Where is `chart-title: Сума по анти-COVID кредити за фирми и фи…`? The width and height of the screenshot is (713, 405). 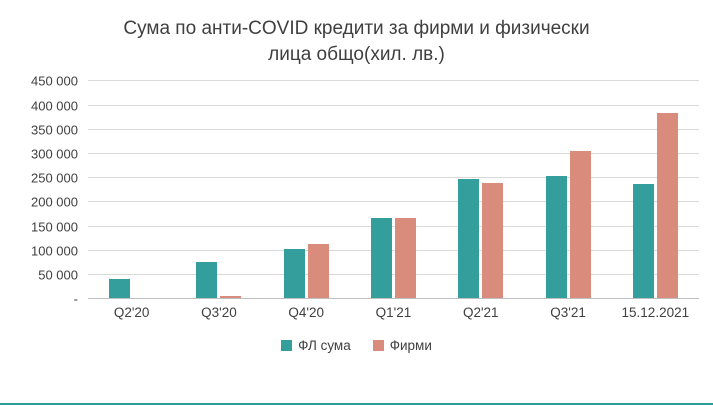 chart-title: Сума по анти-COVID кредити за фирми и фи… is located at coordinates (356, 41).